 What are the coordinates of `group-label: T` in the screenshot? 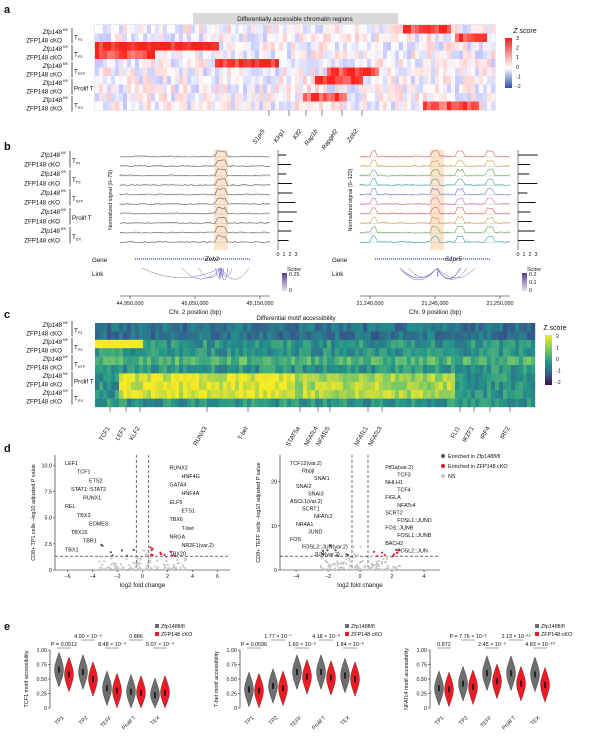 It's located at (76, 398).